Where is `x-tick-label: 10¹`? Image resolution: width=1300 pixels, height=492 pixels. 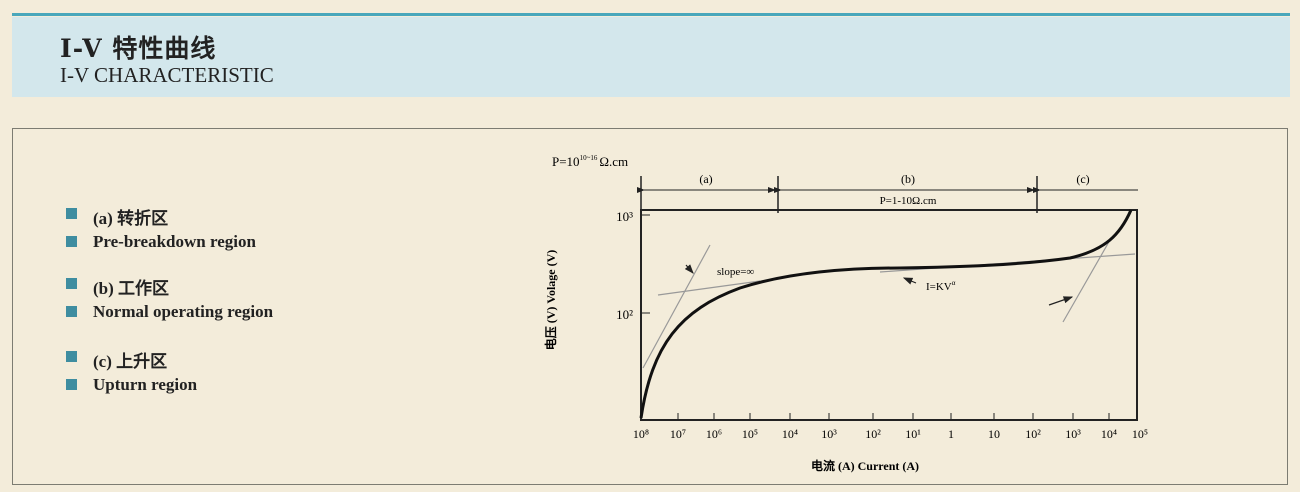 x-tick-label: 10¹ is located at coordinates (913, 434).